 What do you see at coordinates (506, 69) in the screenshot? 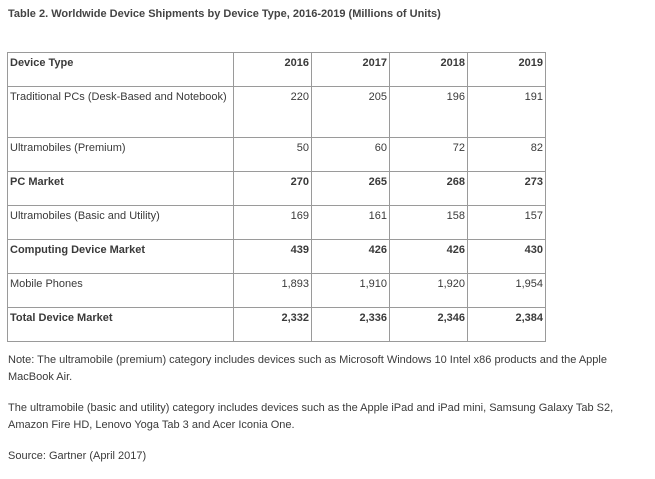
I see `header-2019: 2019` at bounding box center [506, 69].